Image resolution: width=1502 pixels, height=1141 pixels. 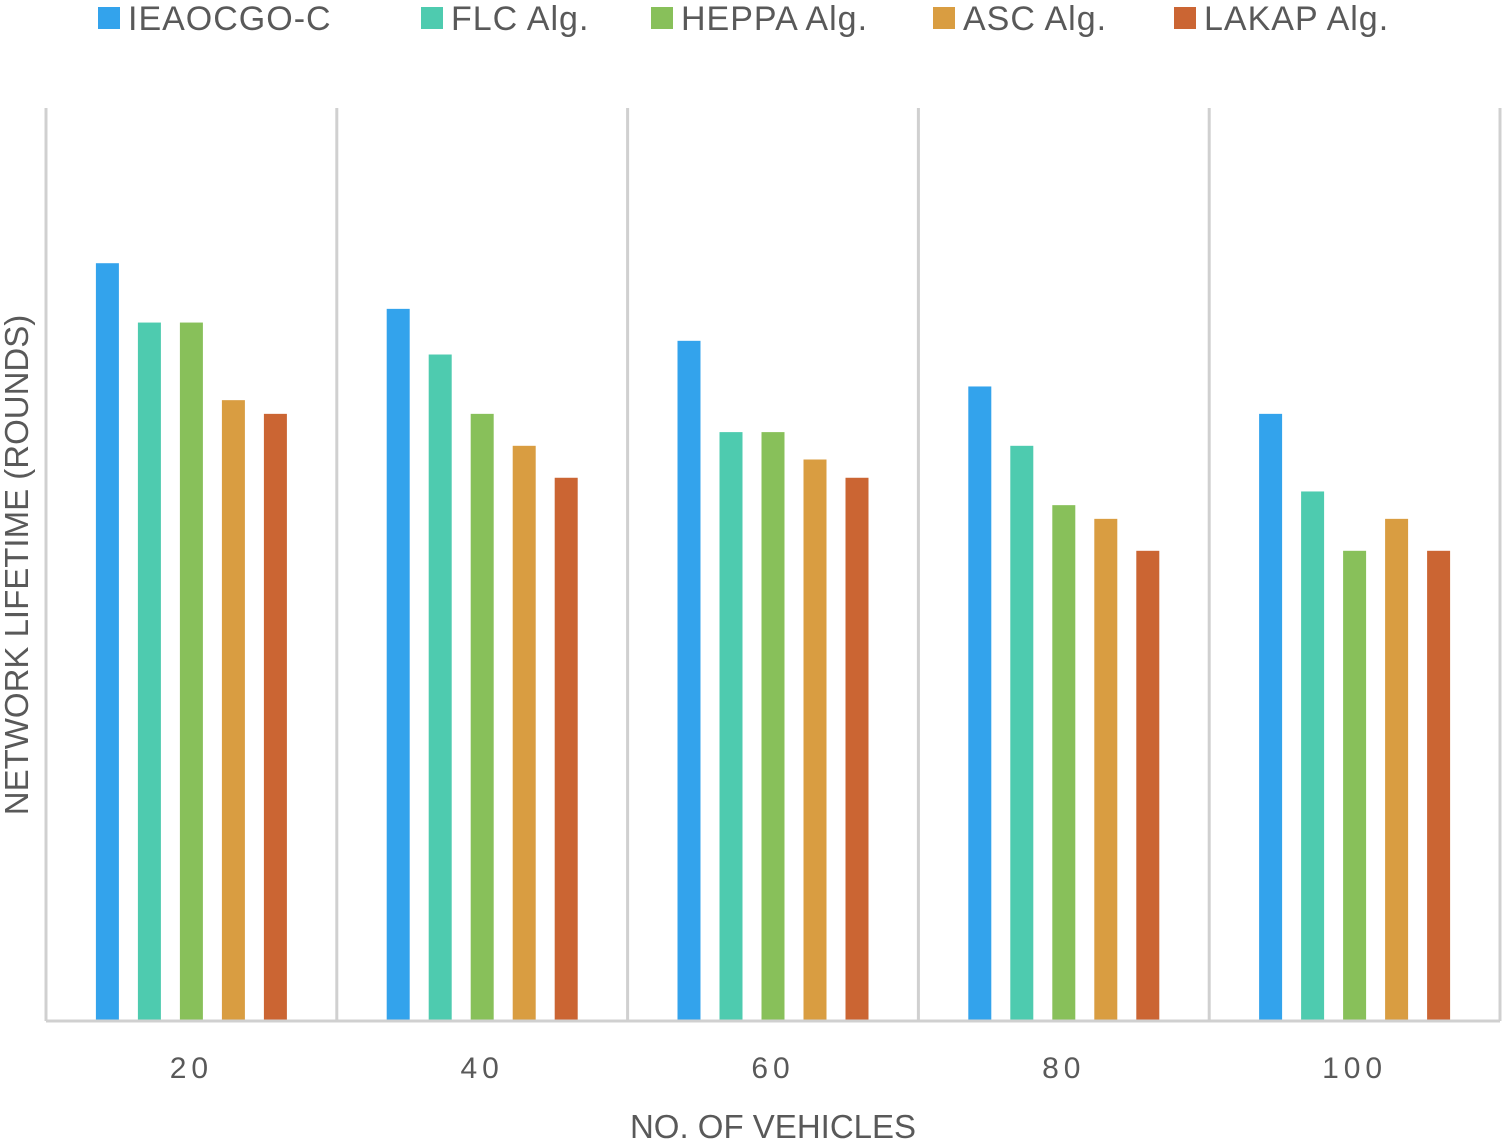 What do you see at coordinates (191, 1068) in the screenshot?
I see `x-tick-label: 20` at bounding box center [191, 1068].